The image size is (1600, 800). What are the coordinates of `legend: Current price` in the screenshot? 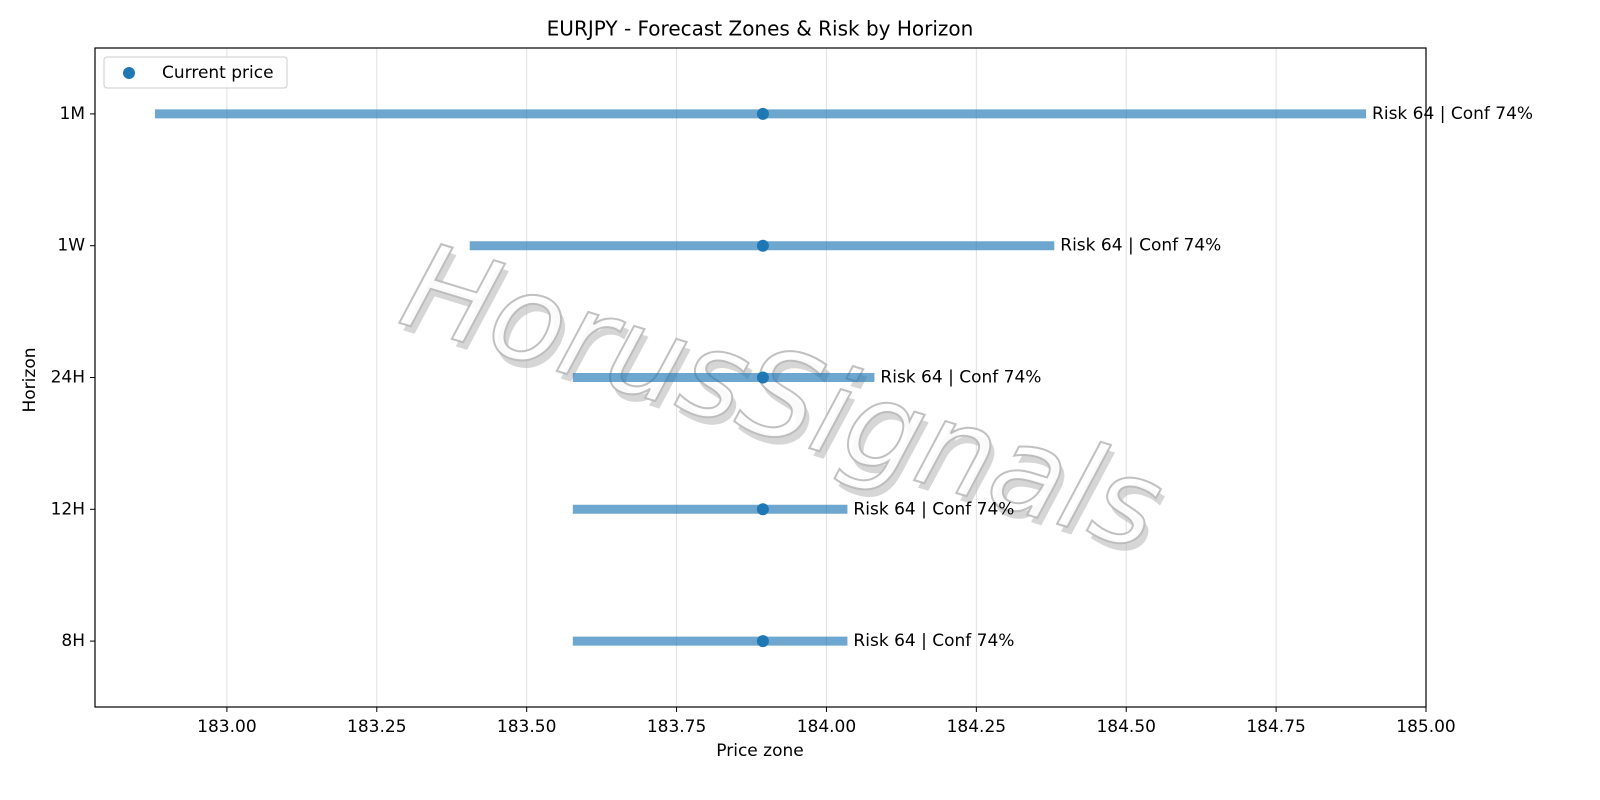 It's located at (195, 72).